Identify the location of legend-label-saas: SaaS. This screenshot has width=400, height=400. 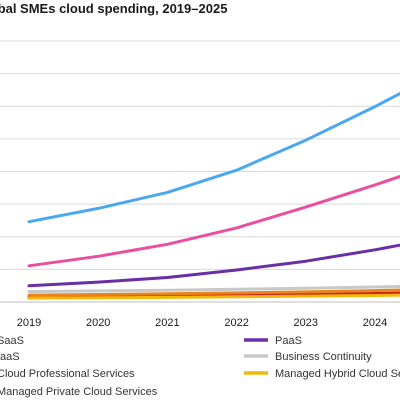
(12, 341).